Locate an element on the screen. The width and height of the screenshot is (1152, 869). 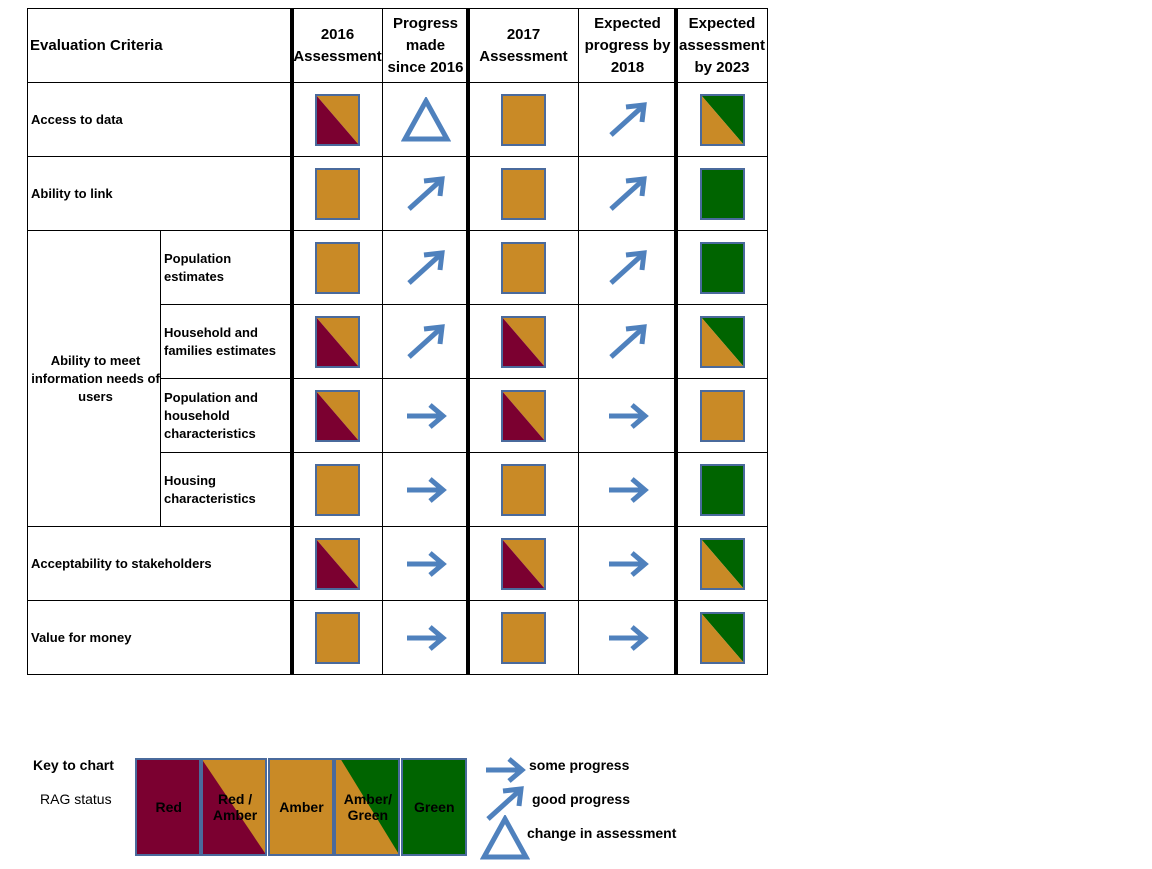
key-box: Red / Amber is located at coordinates (234, 807).